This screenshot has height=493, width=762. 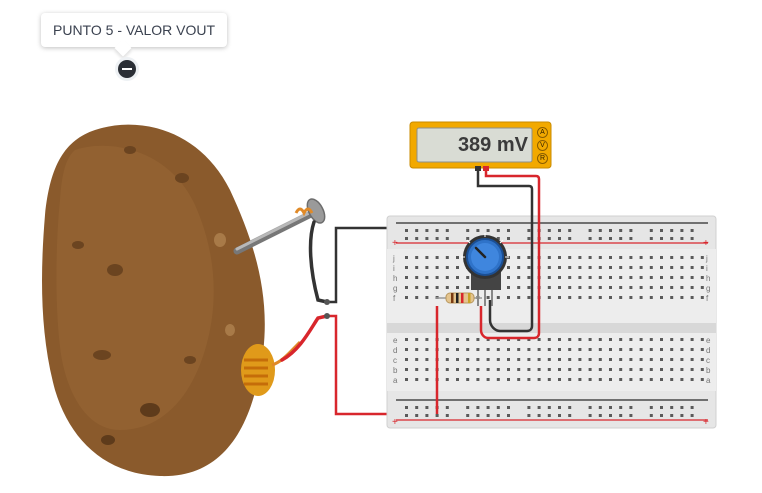 What do you see at coordinates (542, 158) in the screenshot?
I see `mode-ohmmeter-button: R` at bounding box center [542, 158].